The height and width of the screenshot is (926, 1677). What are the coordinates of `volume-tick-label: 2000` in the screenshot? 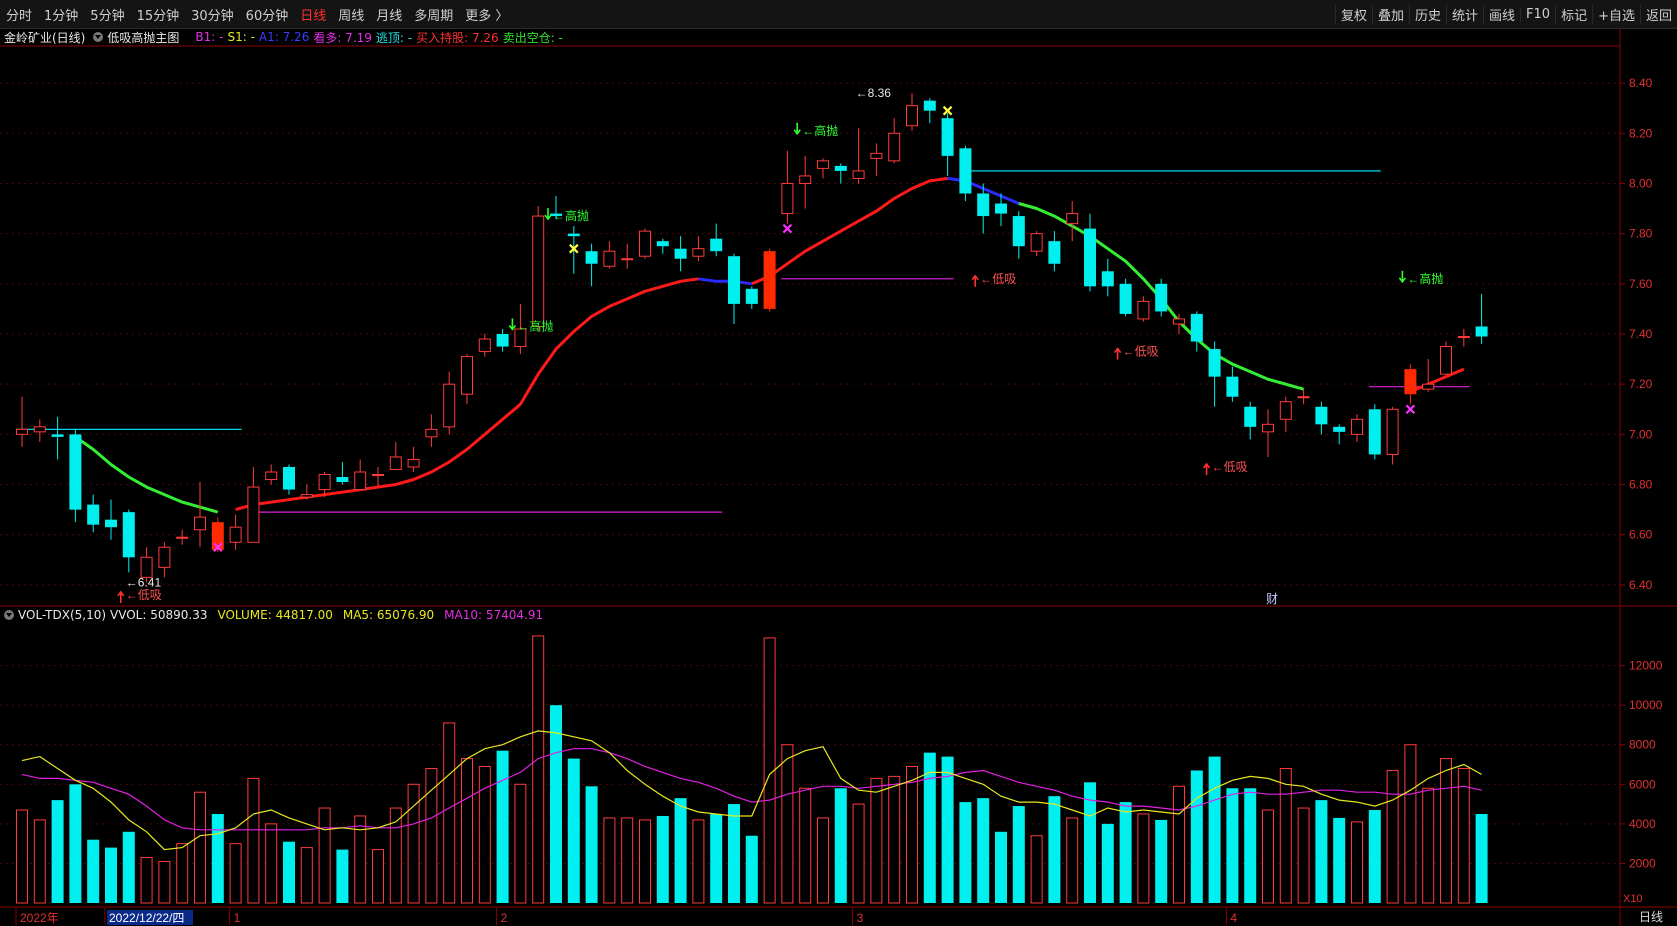 It's located at (1642, 863).